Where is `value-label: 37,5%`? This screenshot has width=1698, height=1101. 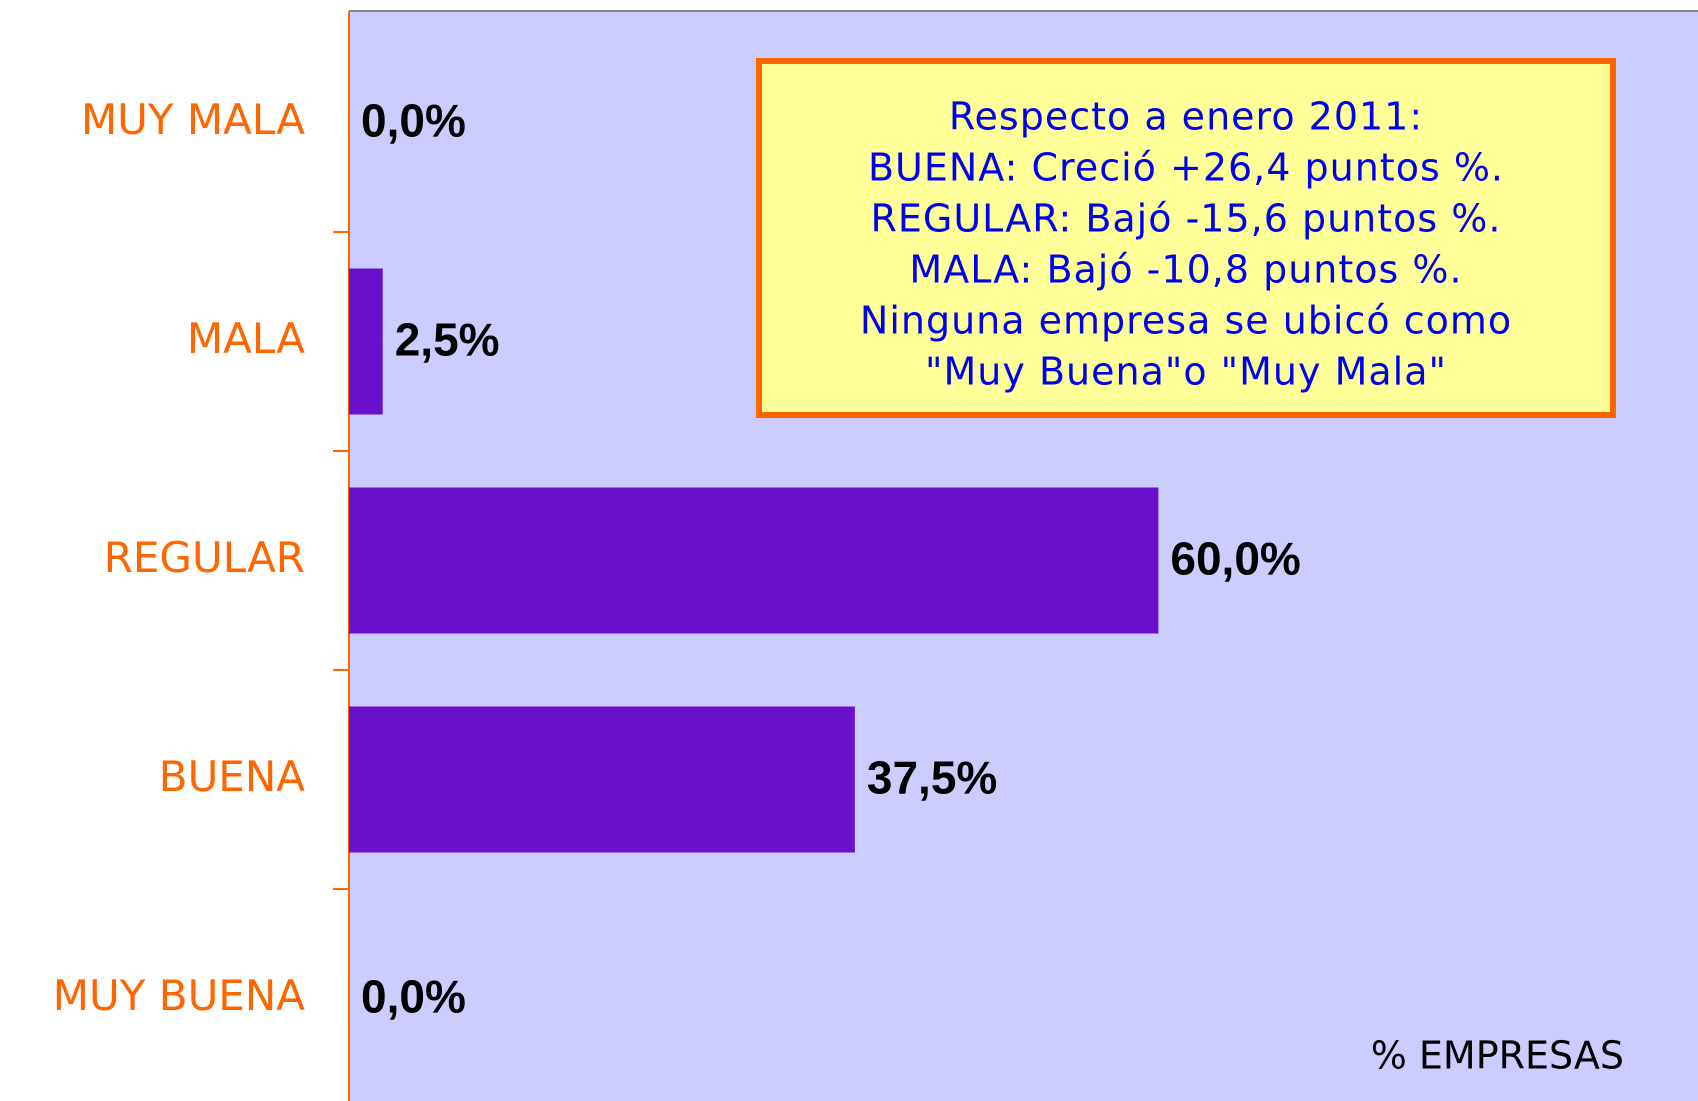
value-label: 37,5% is located at coordinates (932, 778).